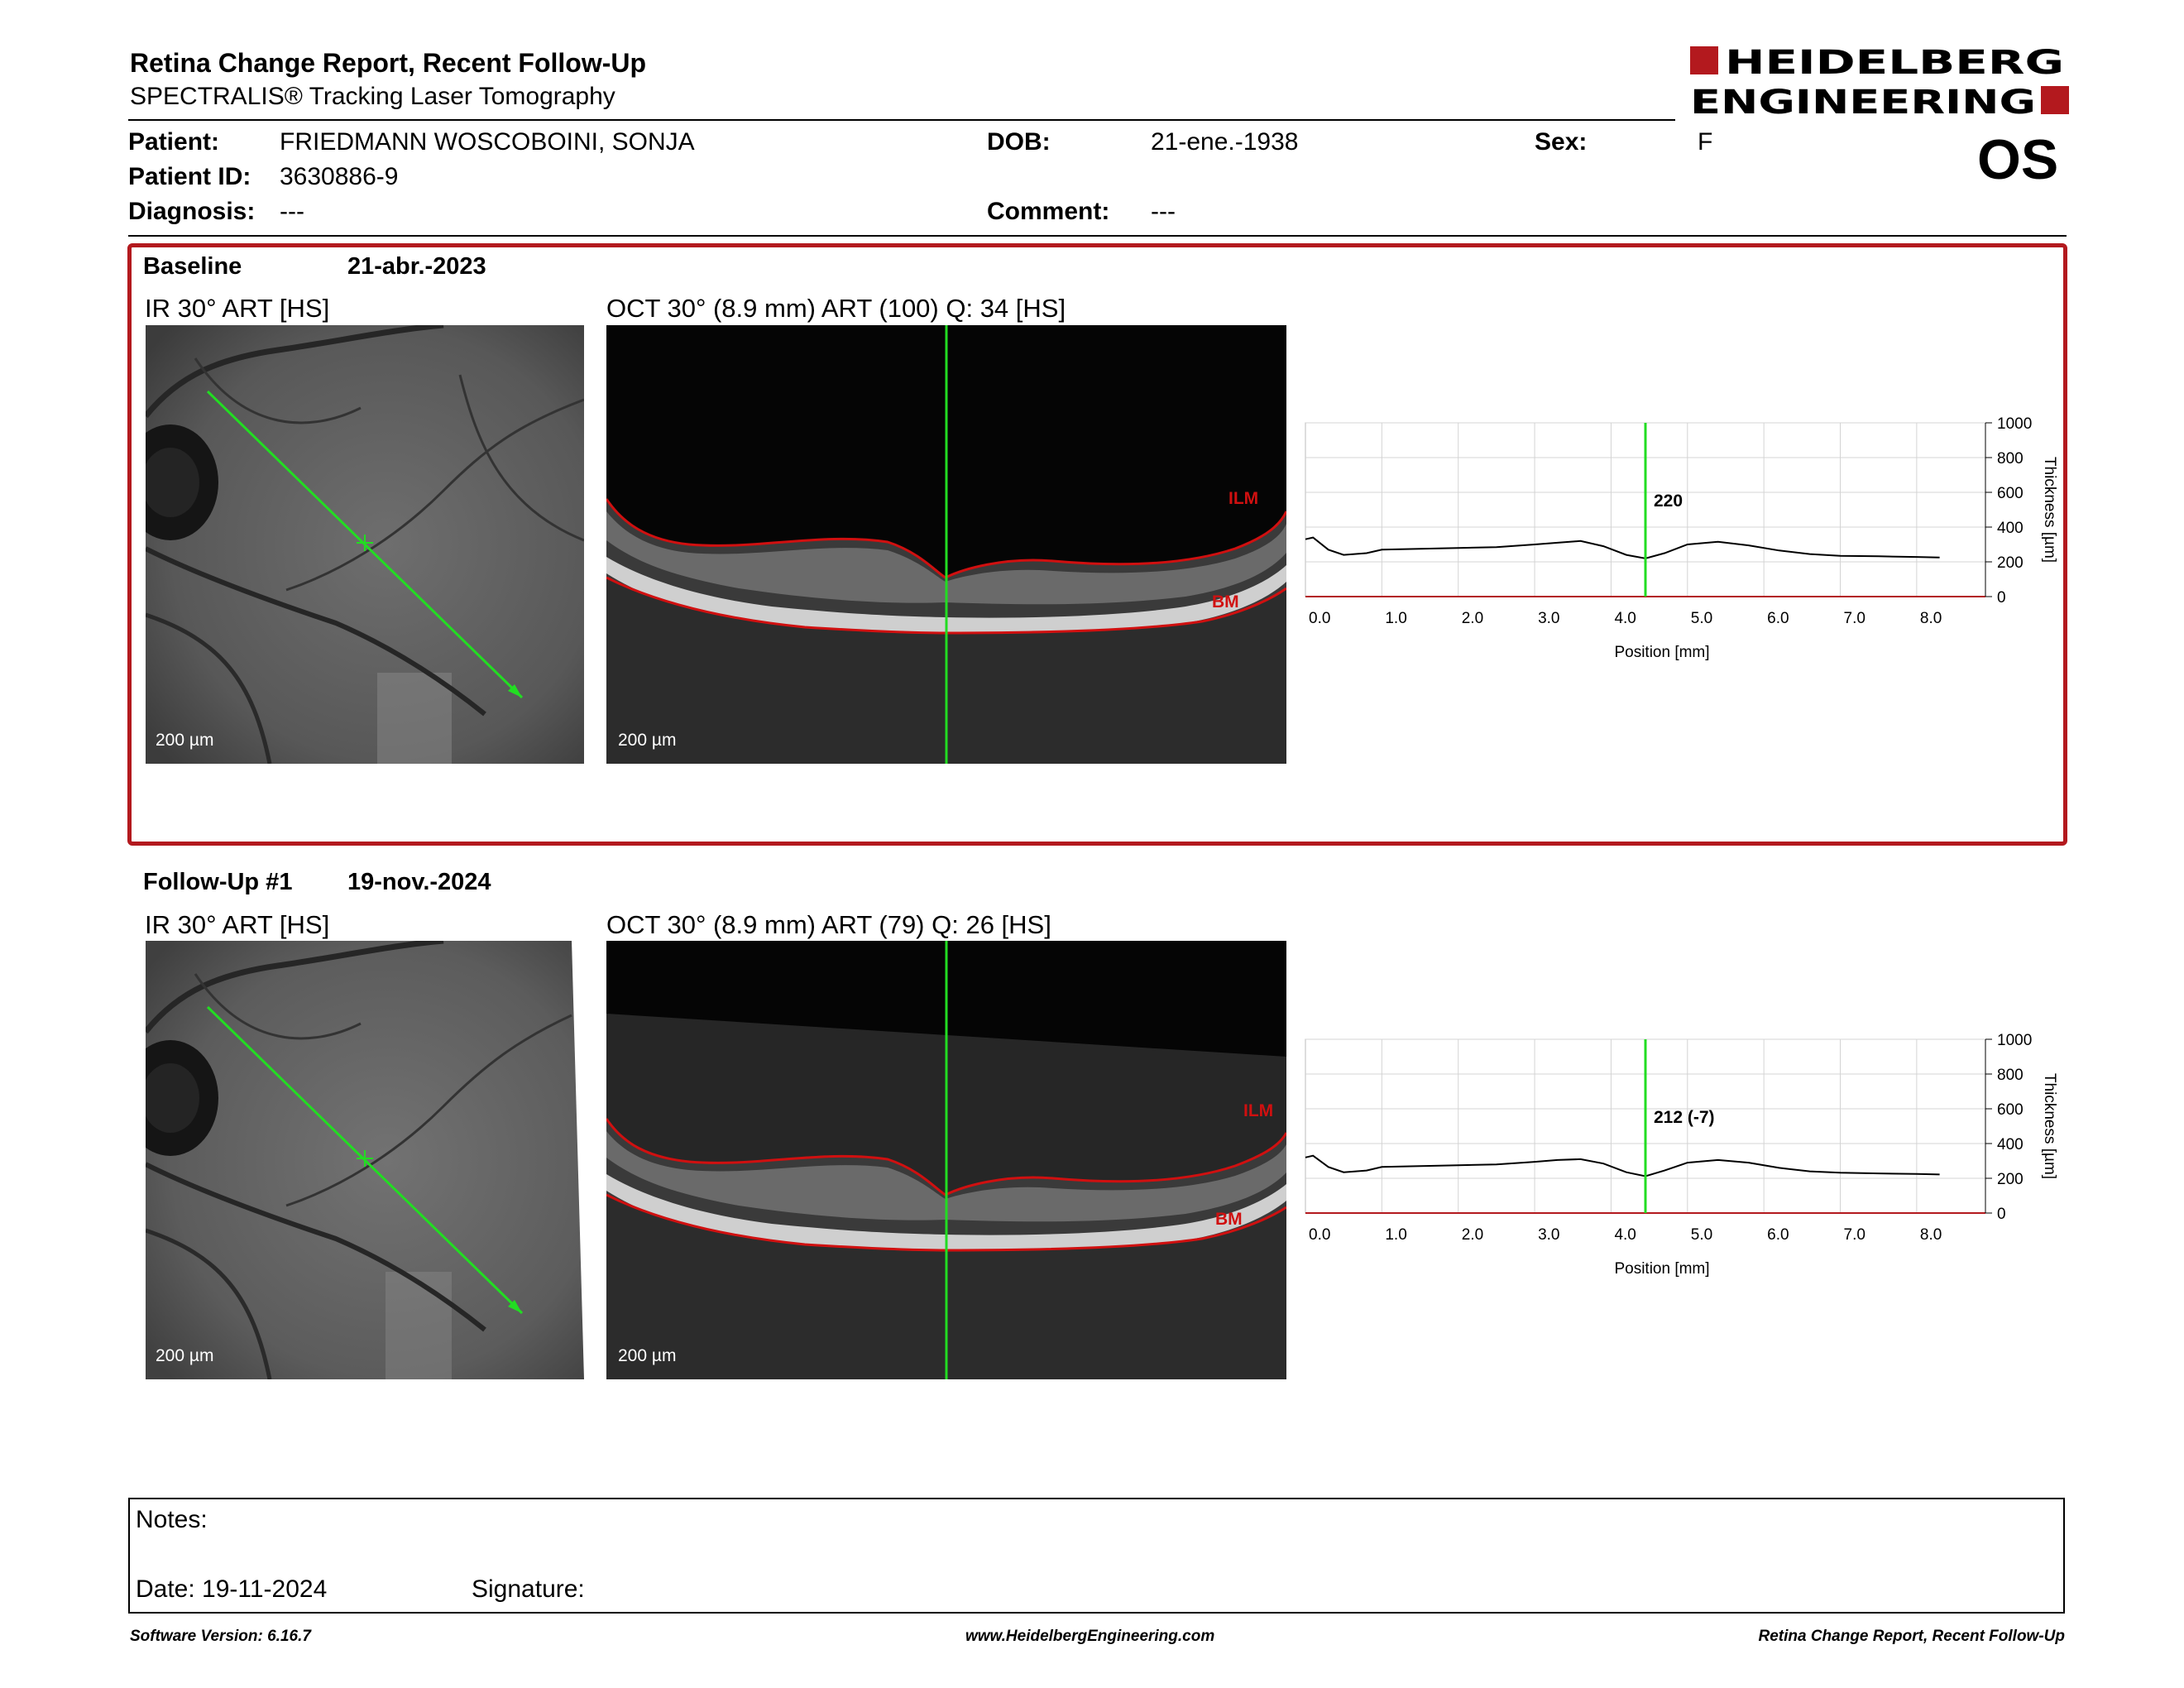 The height and width of the screenshot is (1688, 2184). What do you see at coordinates (828, 924) in the screenshot?
I see `oct-image-title: OCT 30° (8.9 mm) ART (79) Q: 26 [HS]` at bounding box center [828, 924].